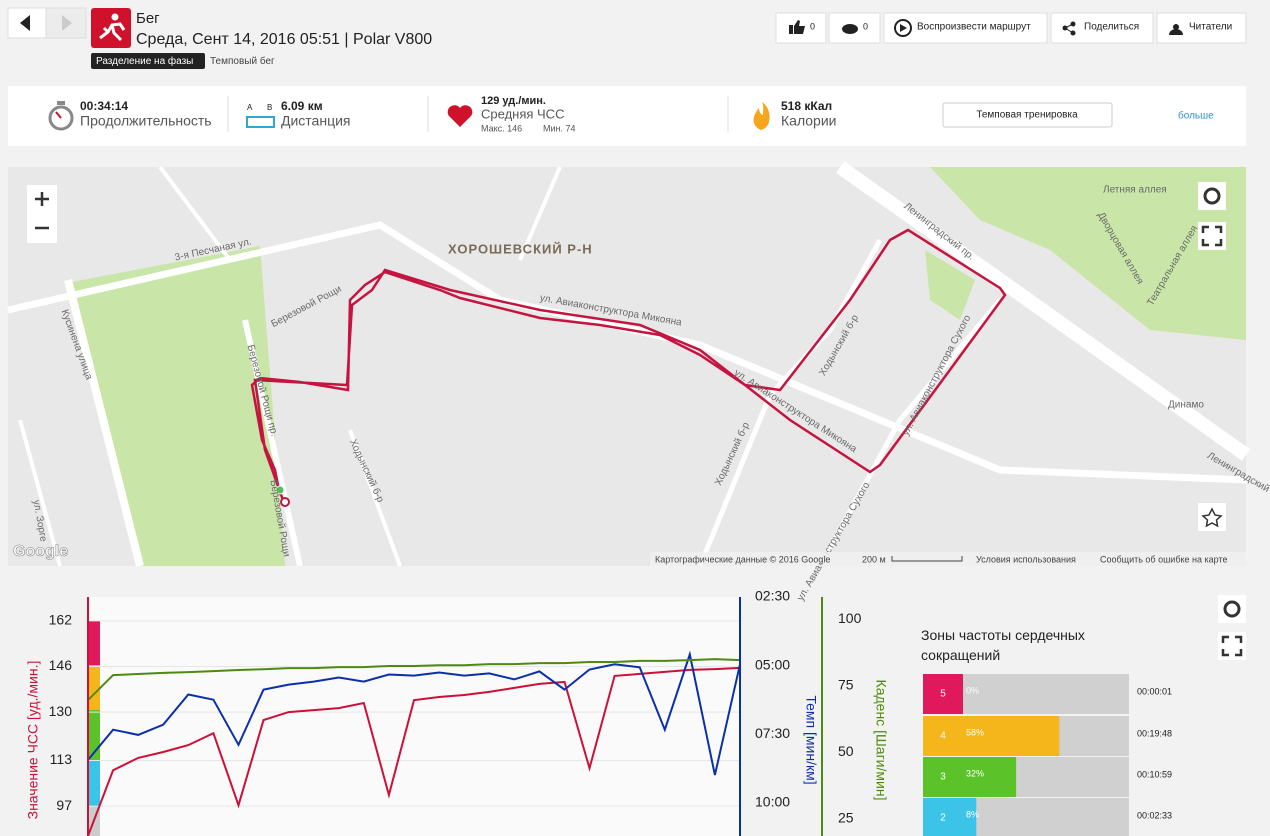 This screenshot has width=1270, height=836. I want to click on distance-a: А, so click(250, 107).